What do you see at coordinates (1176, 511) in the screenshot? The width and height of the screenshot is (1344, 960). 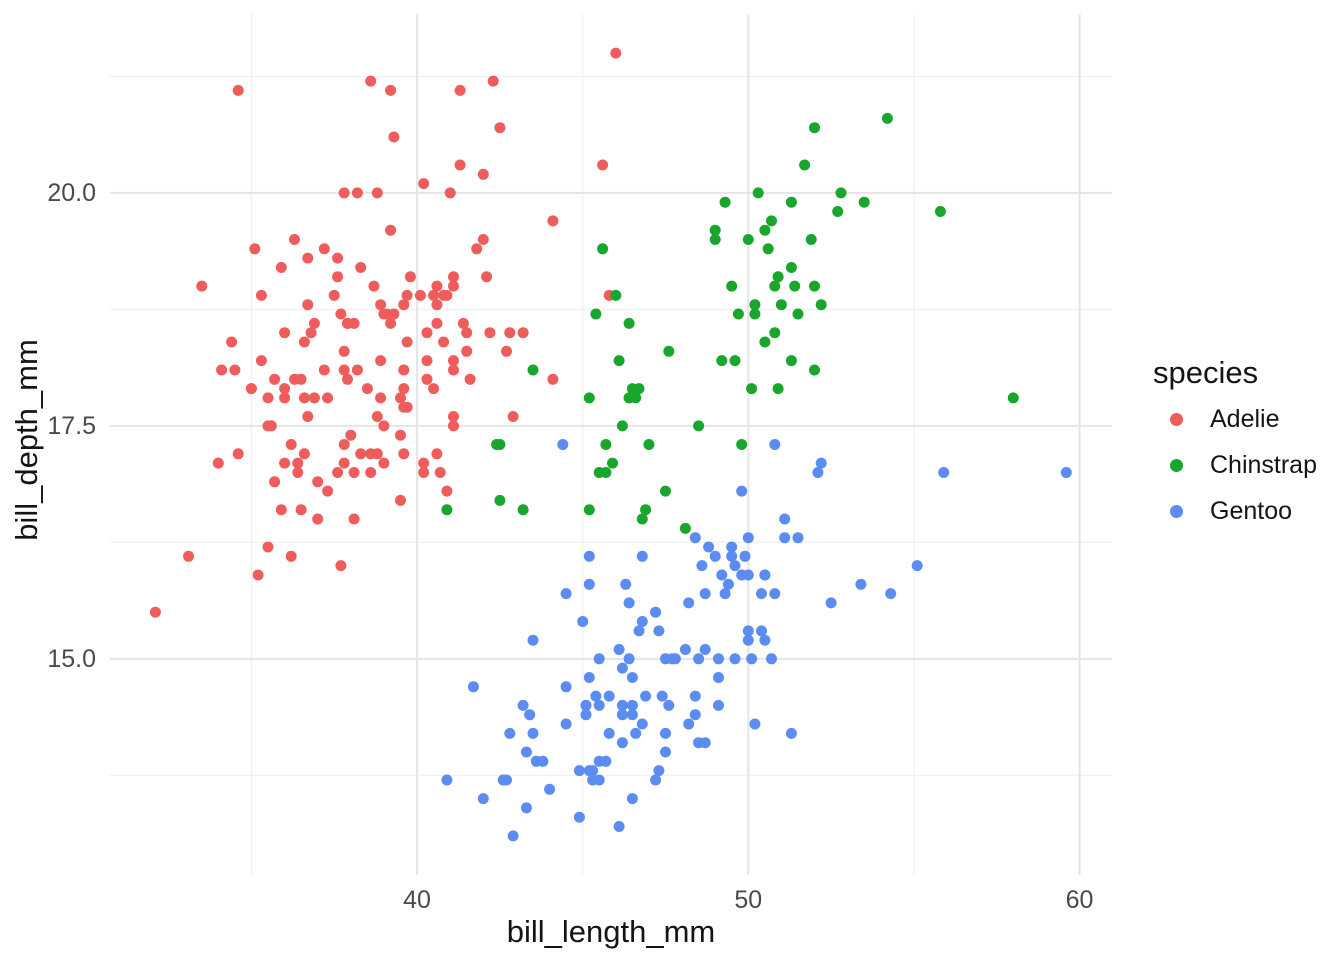 I see `legend-swatch-icon` at bounding box center [1176, 511].